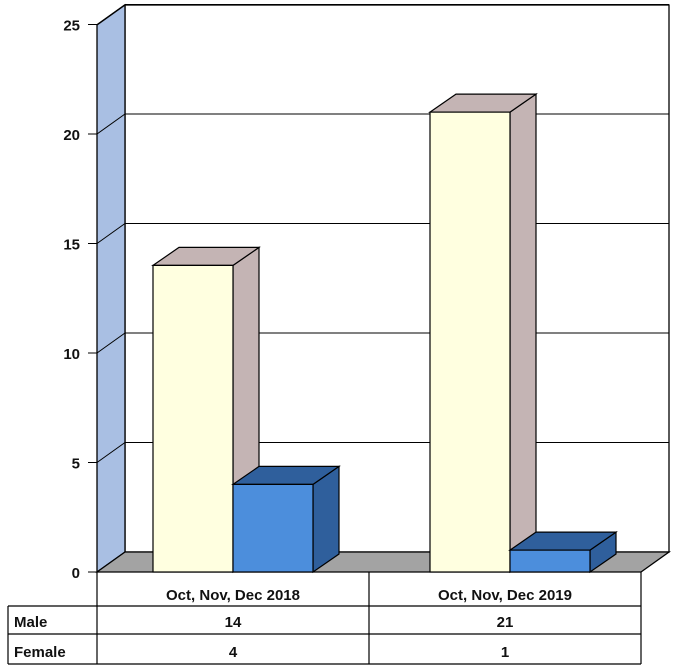 The width and height of the screenshot is (673, 672). I want to click on x-tick-label: Oct, Nov, Dec 2018, so click(233, 595).